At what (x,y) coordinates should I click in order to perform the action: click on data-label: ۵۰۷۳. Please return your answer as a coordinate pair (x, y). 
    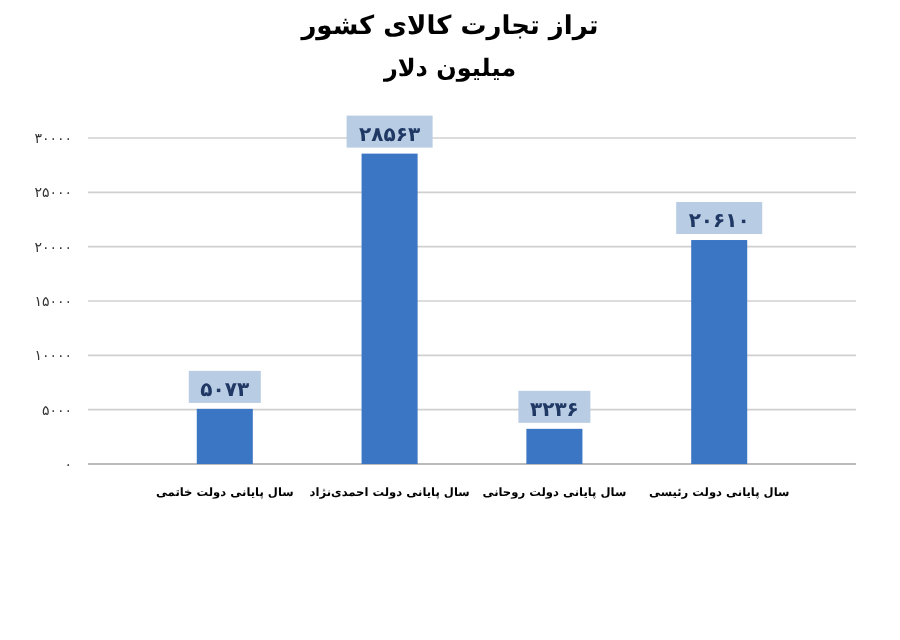
    Looking at the image, I should click on (225, 390).